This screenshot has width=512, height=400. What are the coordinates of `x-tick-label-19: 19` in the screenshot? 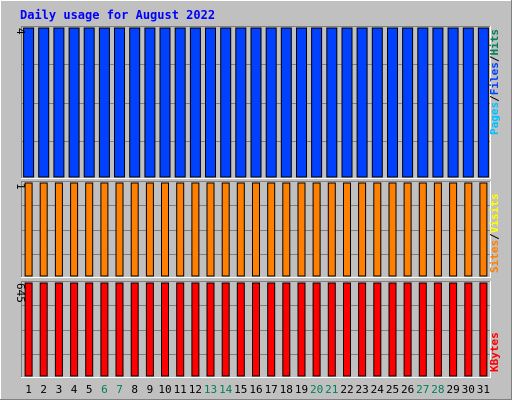 It's located at (301, 389).